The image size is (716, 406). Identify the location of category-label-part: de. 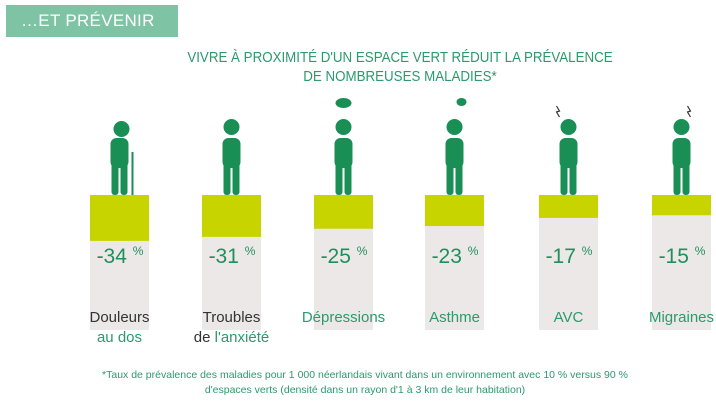
(204, 337).